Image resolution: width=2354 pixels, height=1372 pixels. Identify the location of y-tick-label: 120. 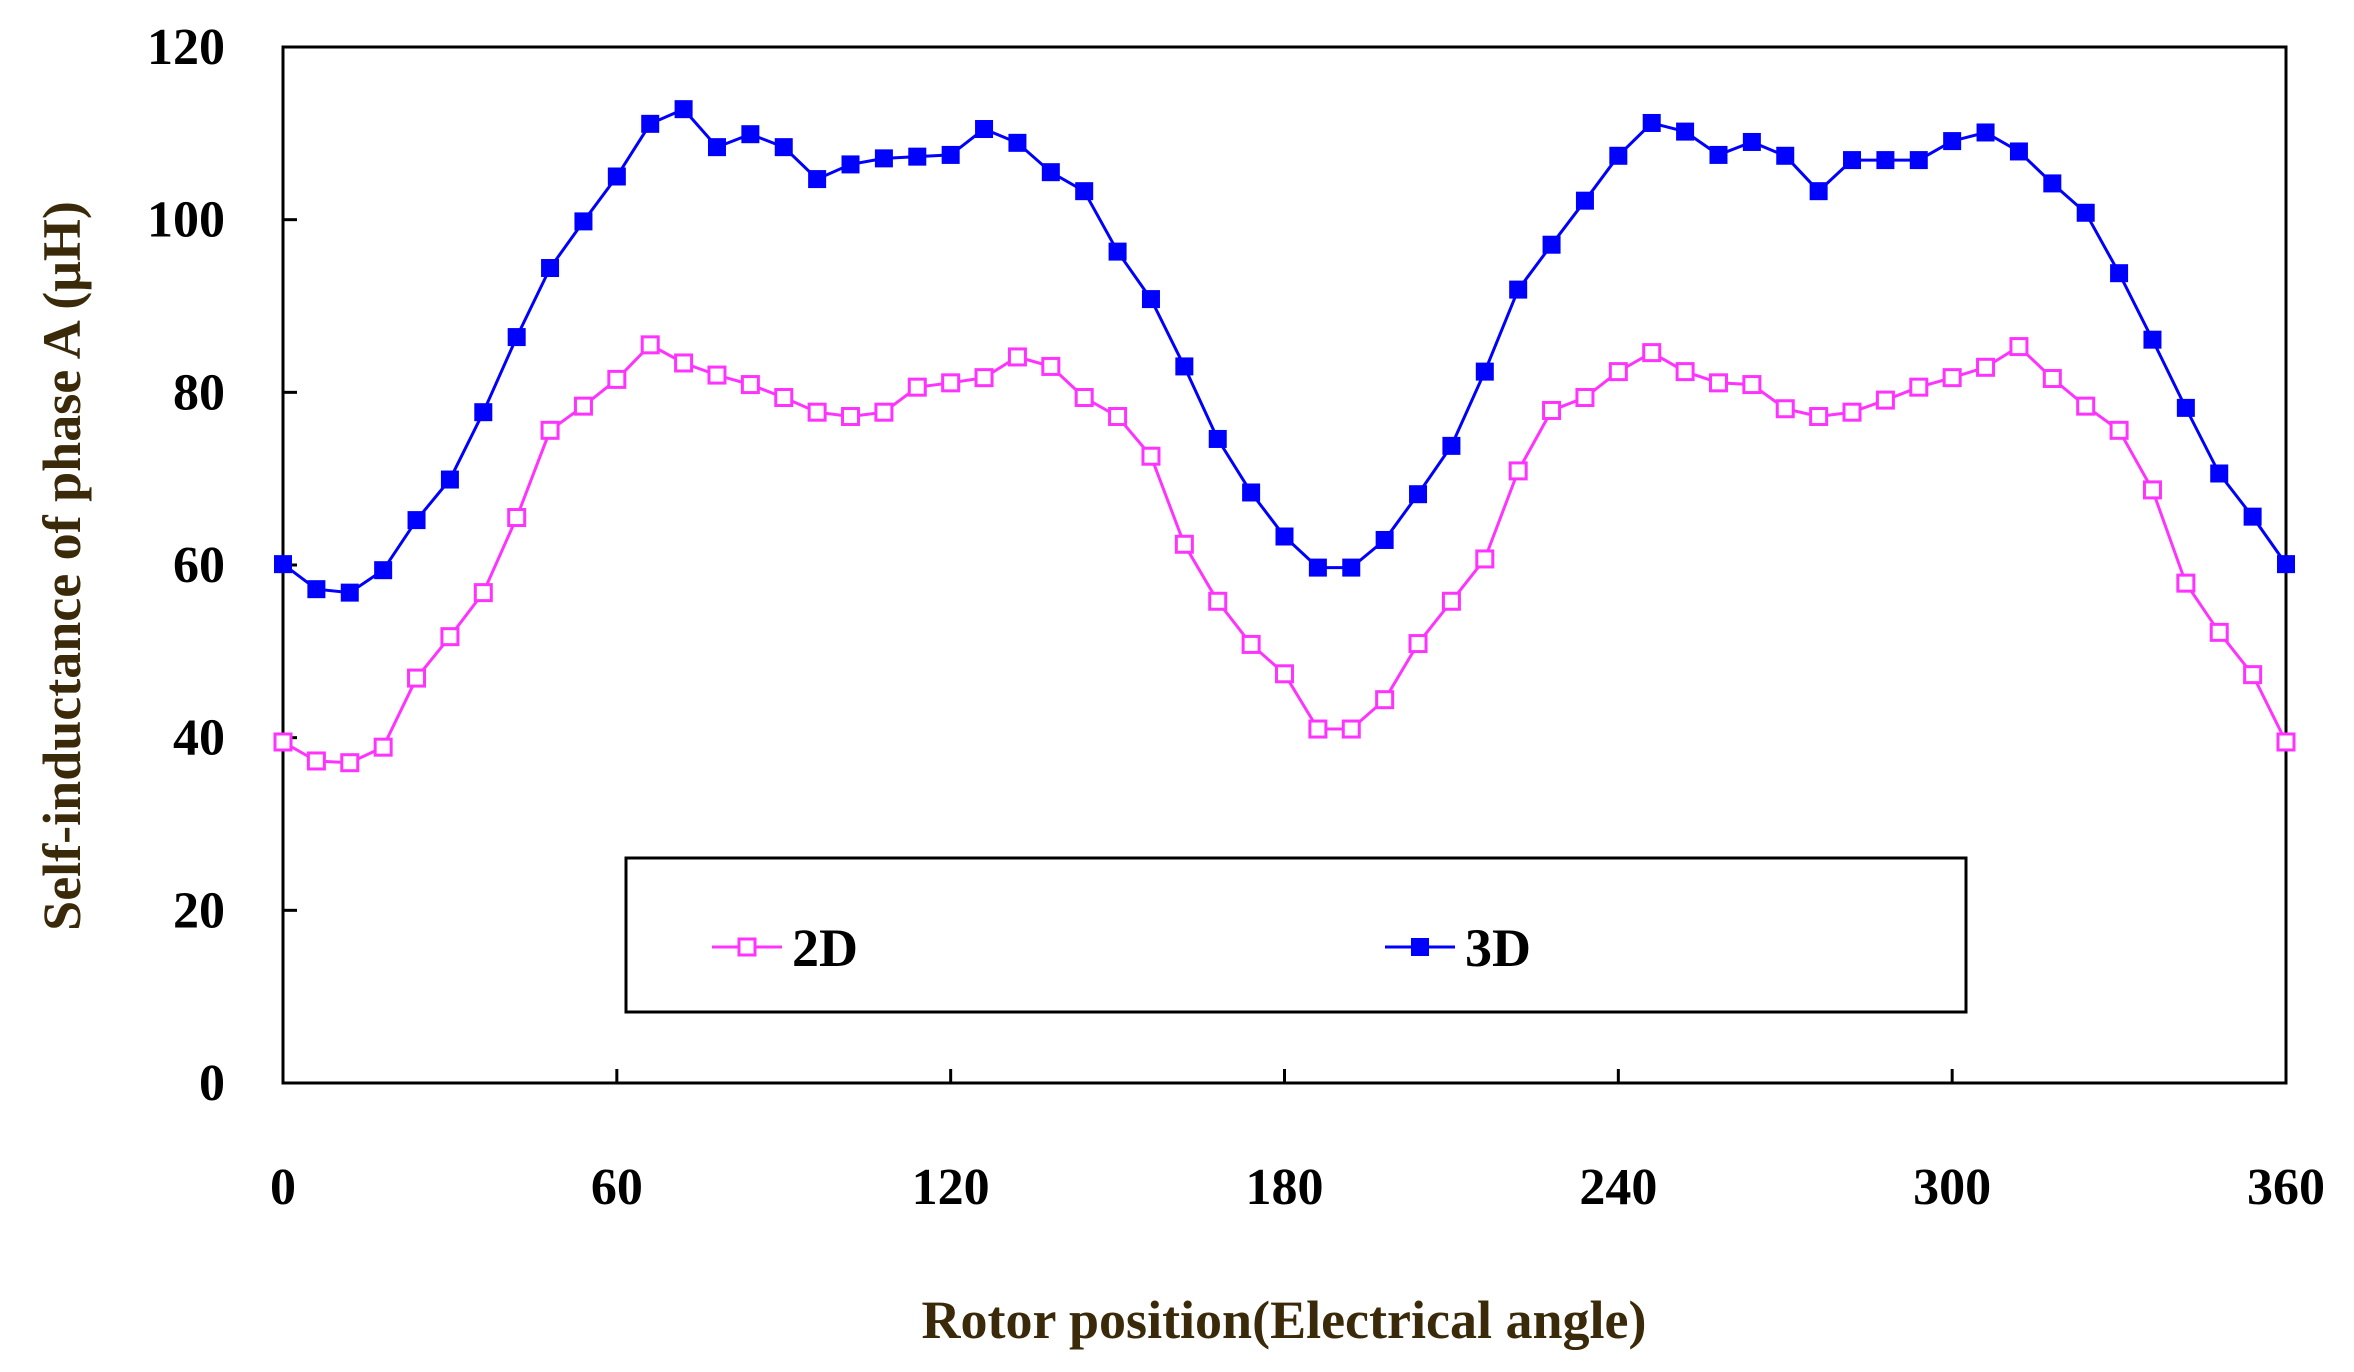
(186, 47).